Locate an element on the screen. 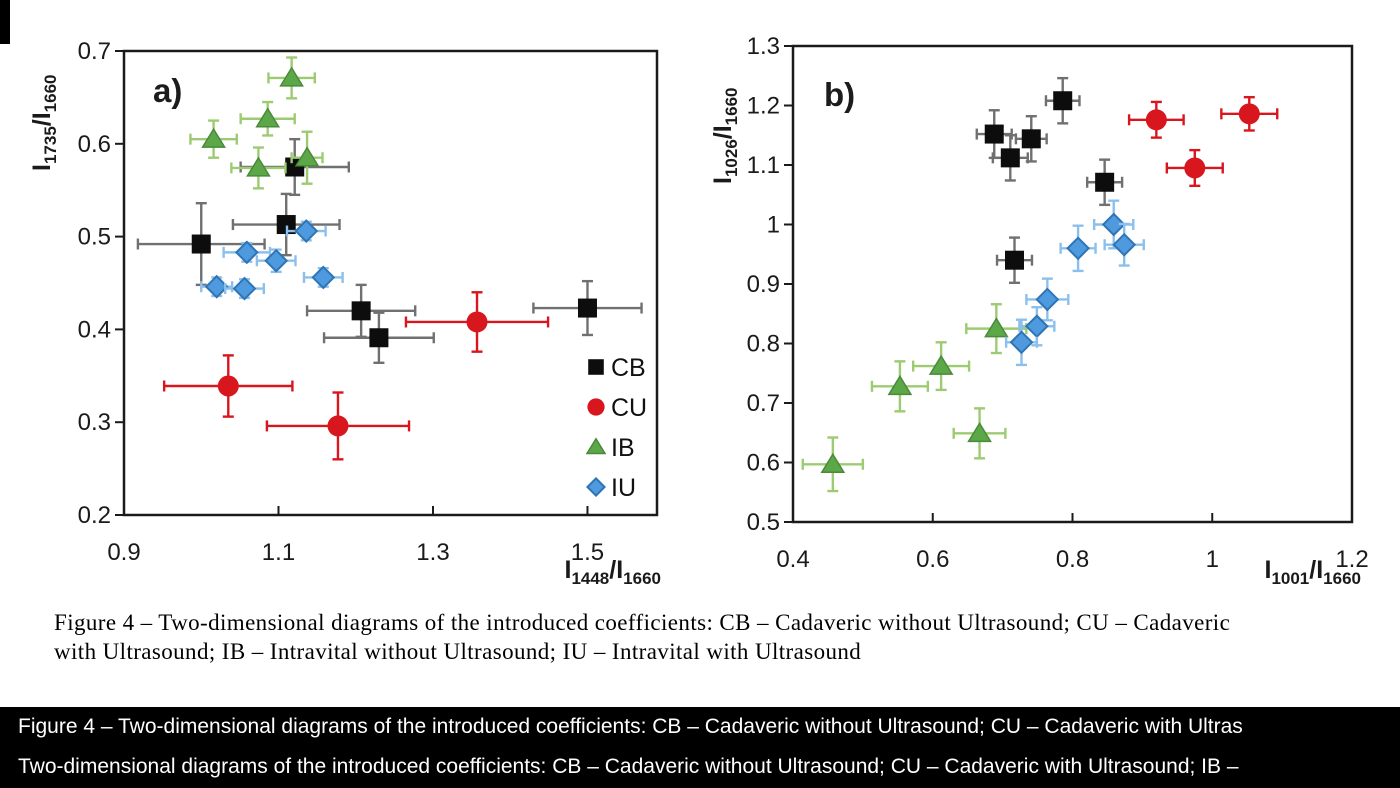  CU-legend-circle-marker is located at coordinates (596, 407).